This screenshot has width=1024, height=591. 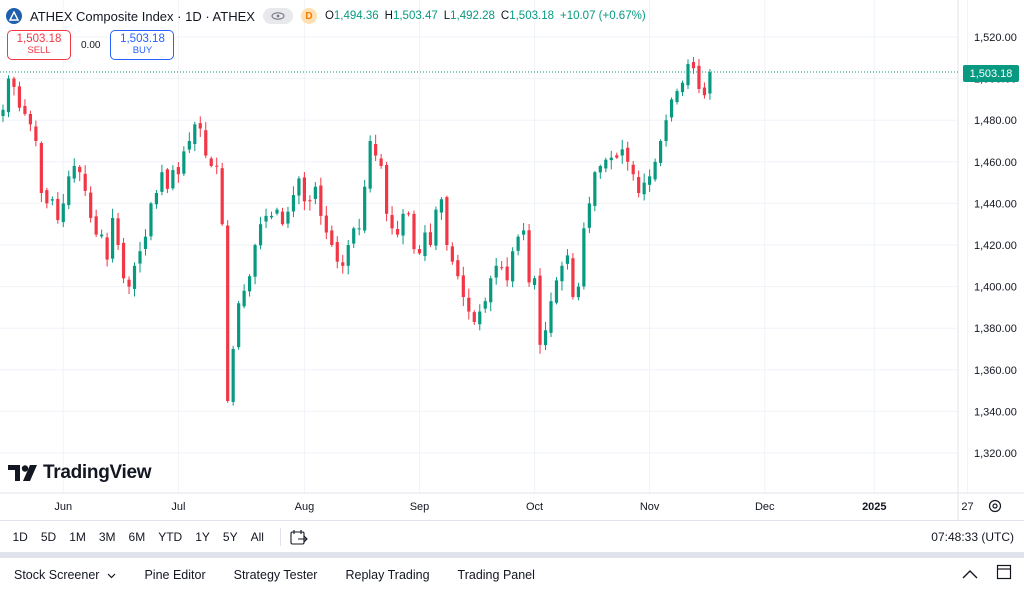 I want to click on range-button-6m: 6M, so click(x=137, y=536).